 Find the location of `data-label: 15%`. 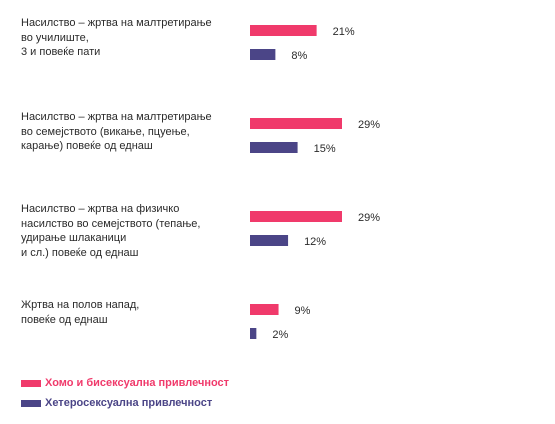

data-label: 15% is located at coordinates (325, 149).